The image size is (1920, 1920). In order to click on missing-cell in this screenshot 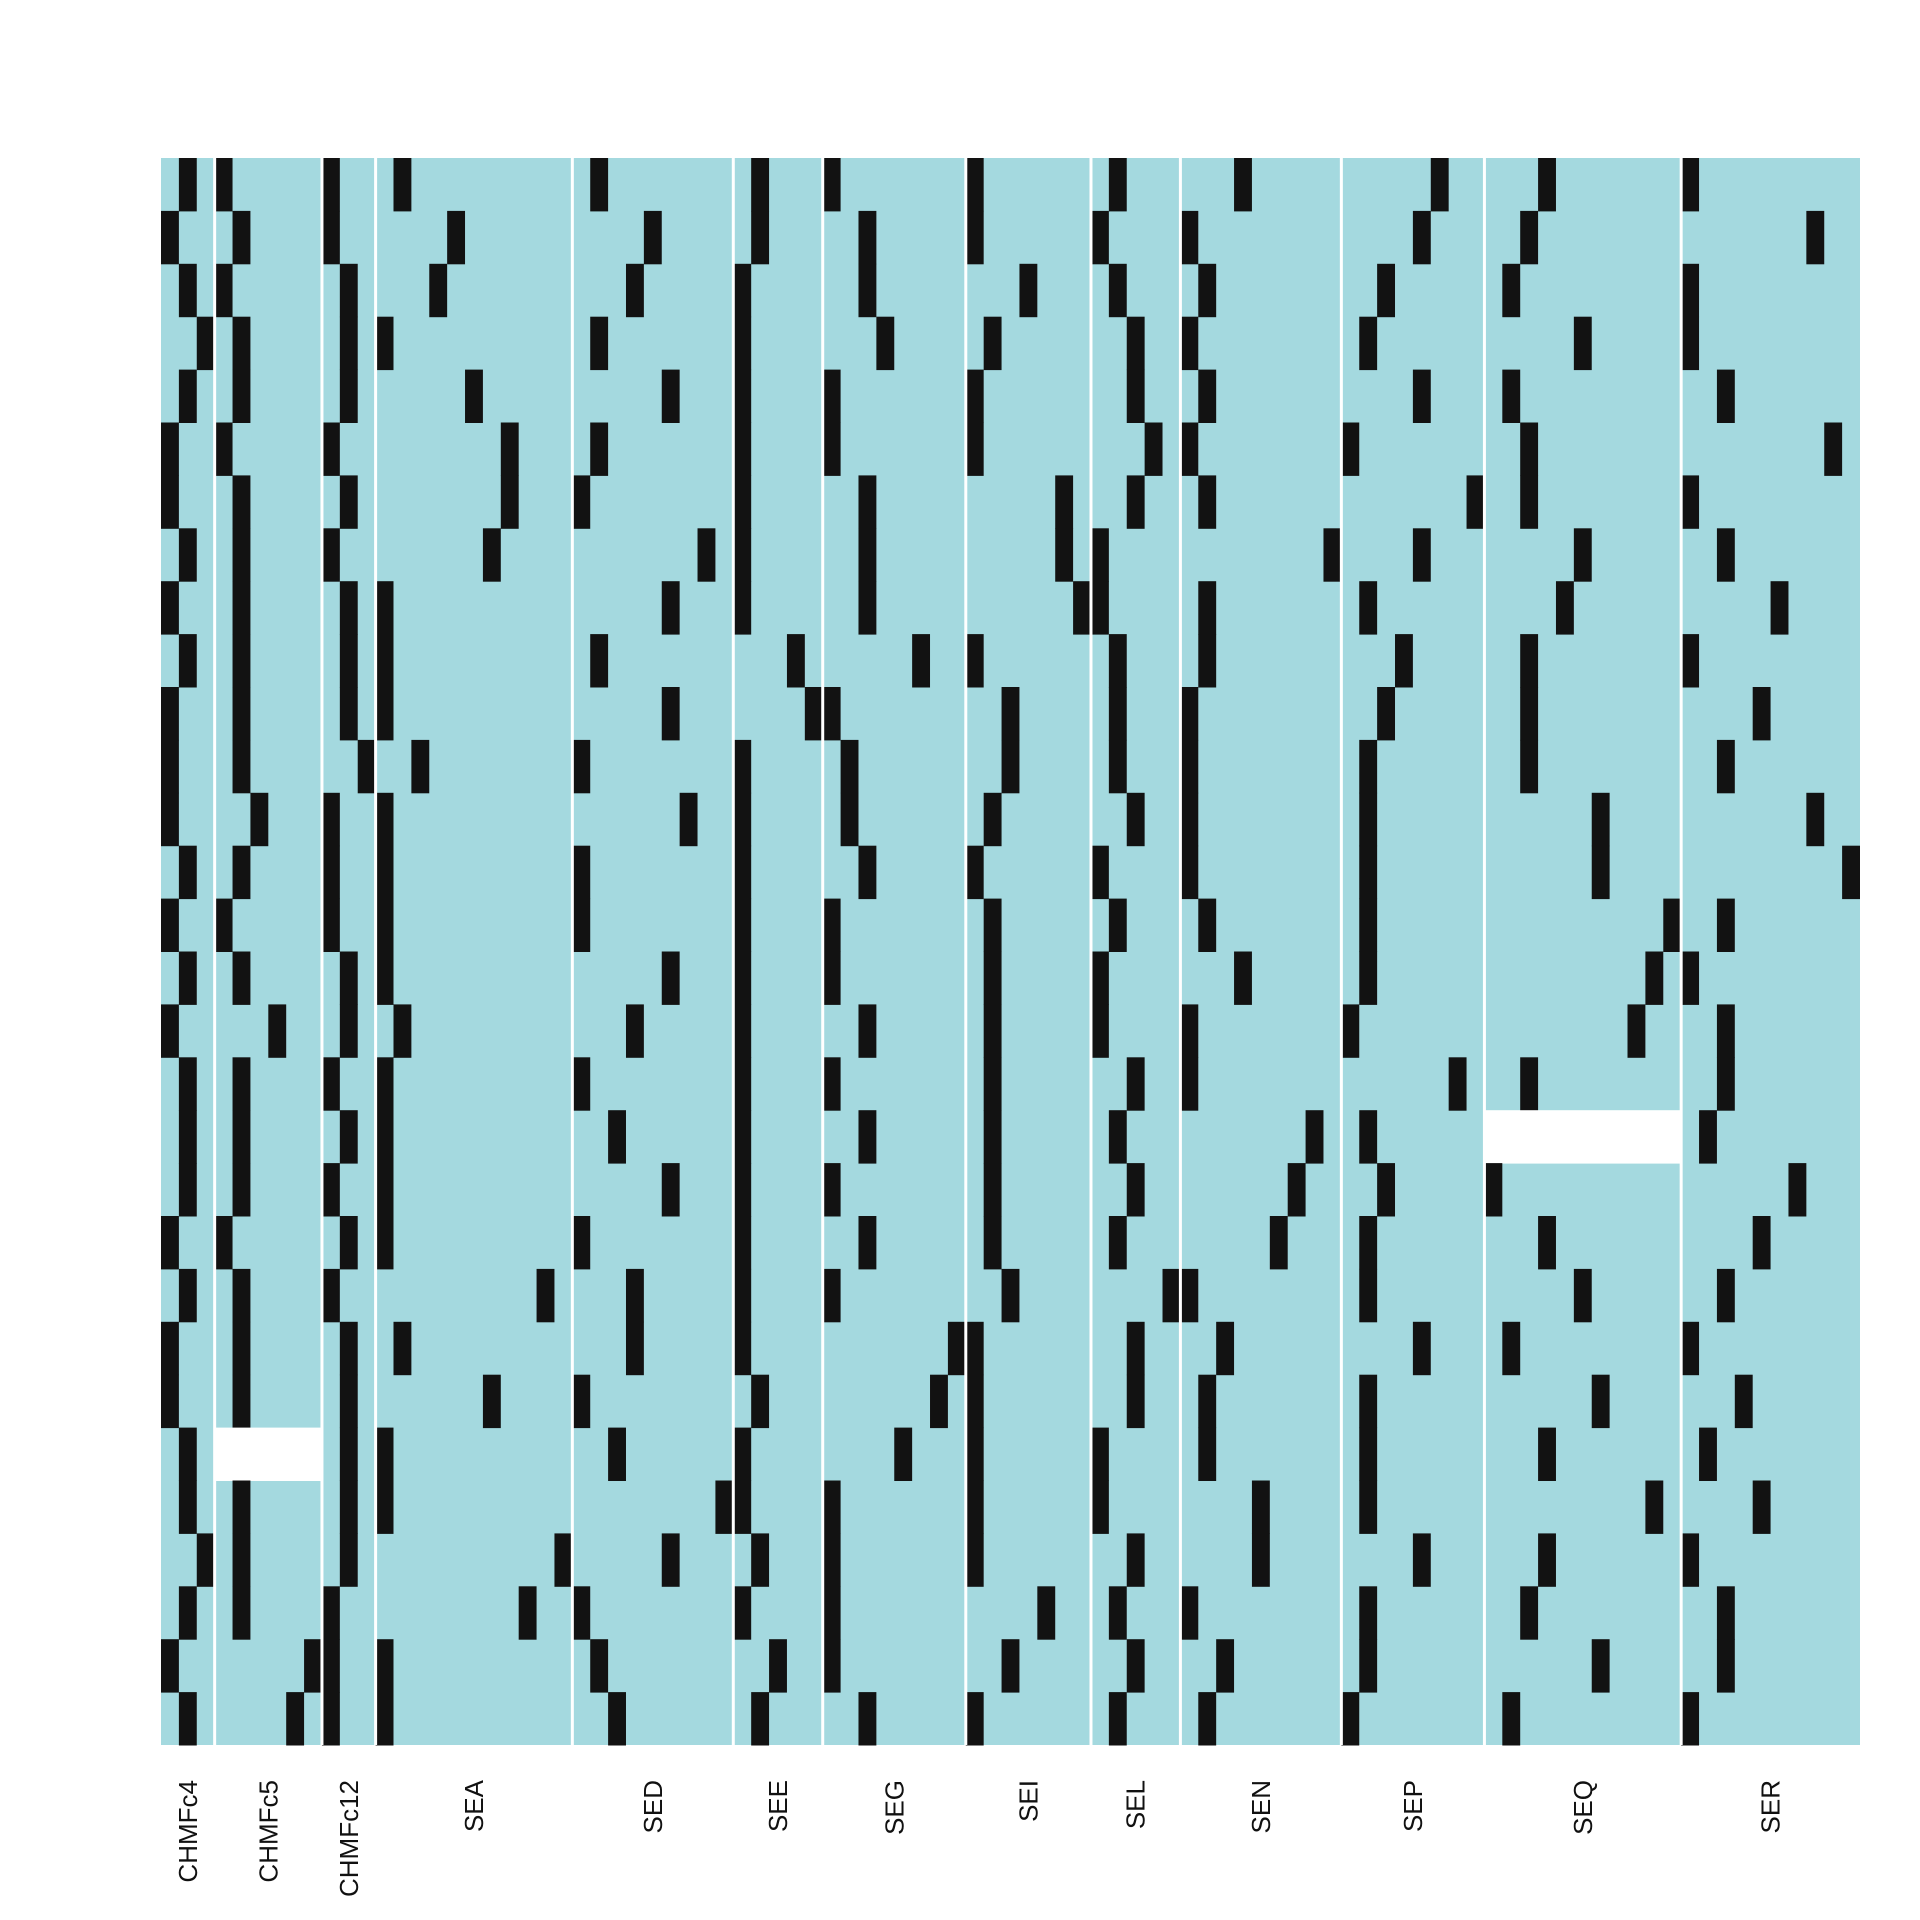, I will do `click(1583, 1137)`.